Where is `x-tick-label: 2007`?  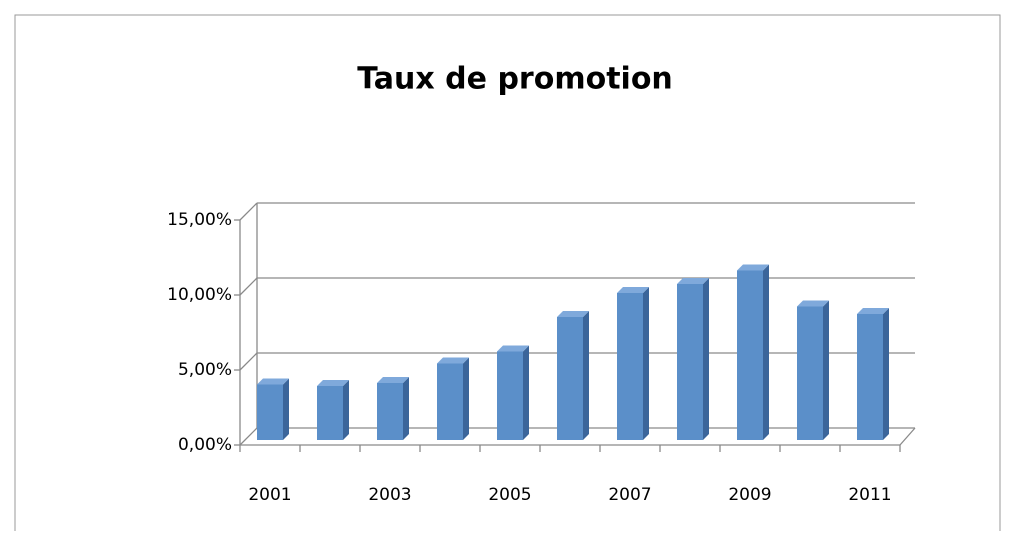
x-tick-label: 2007 is located at coordinates (629, 495).